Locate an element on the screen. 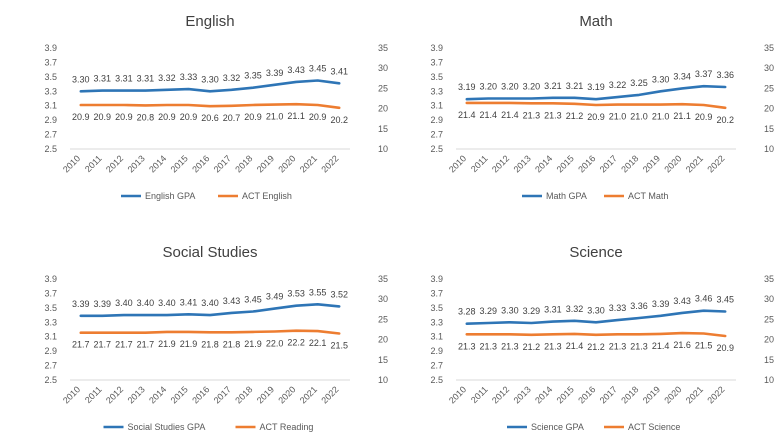  legend-item-act-reading: ACT Reading is located at coordinates (274, 427).